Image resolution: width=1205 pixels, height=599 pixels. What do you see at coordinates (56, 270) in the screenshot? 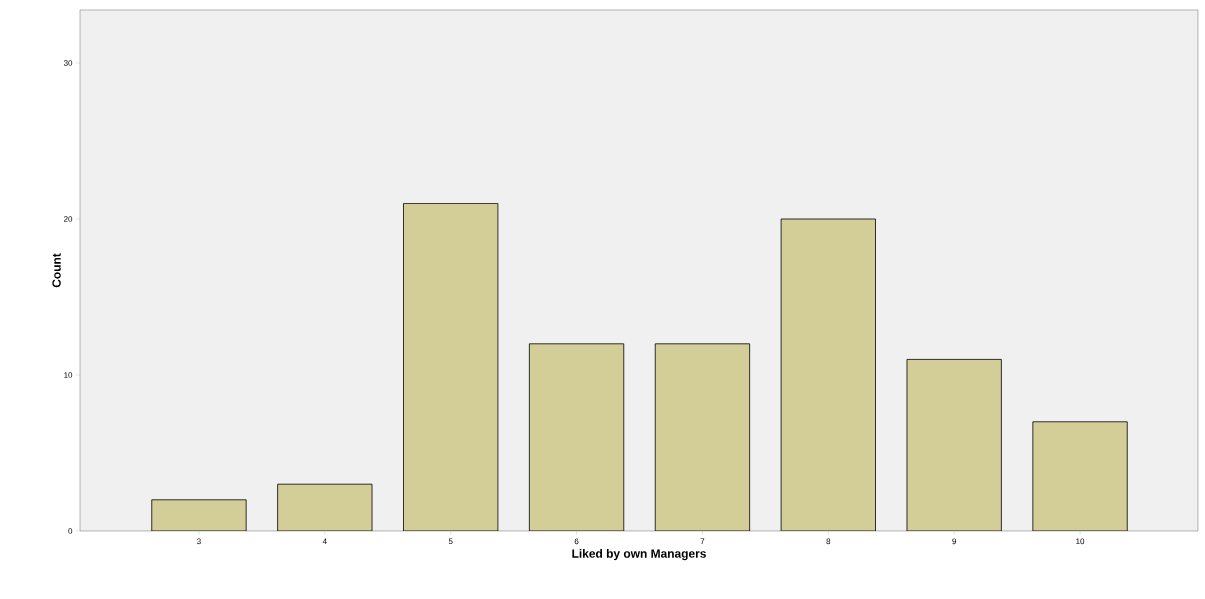
I see `y-axis-title: Count` at bounding box center [56, 270].